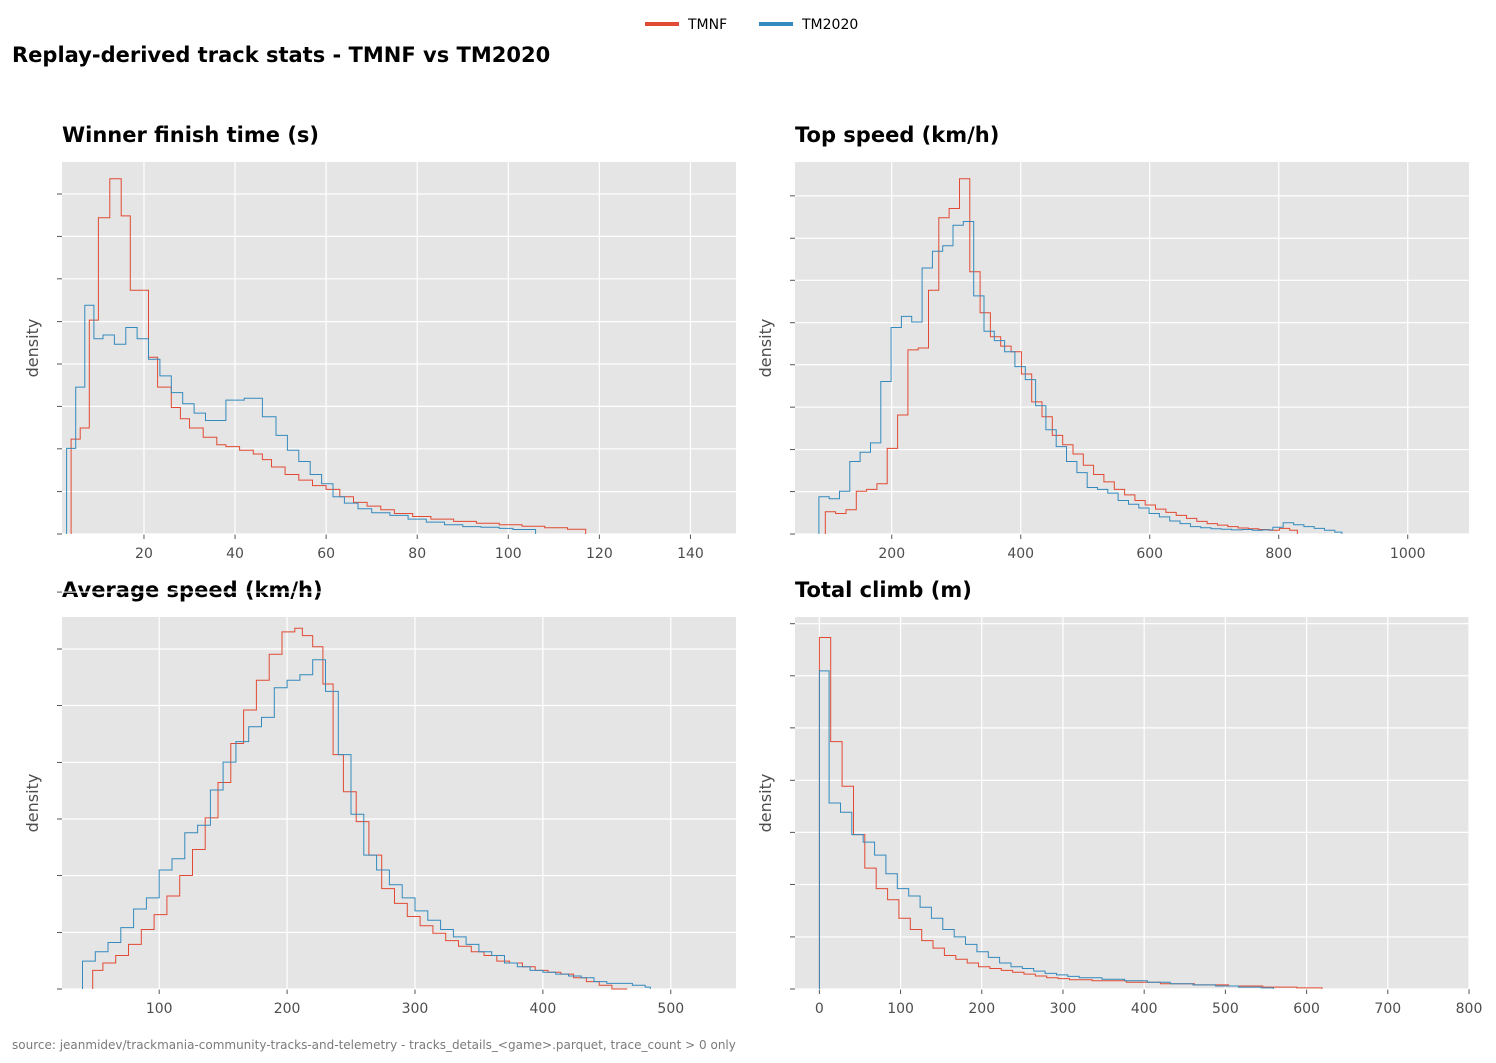 This screenshot has height=1063, width=1496. I want to click on x-tick-label: 800, so click(1469, 1009).